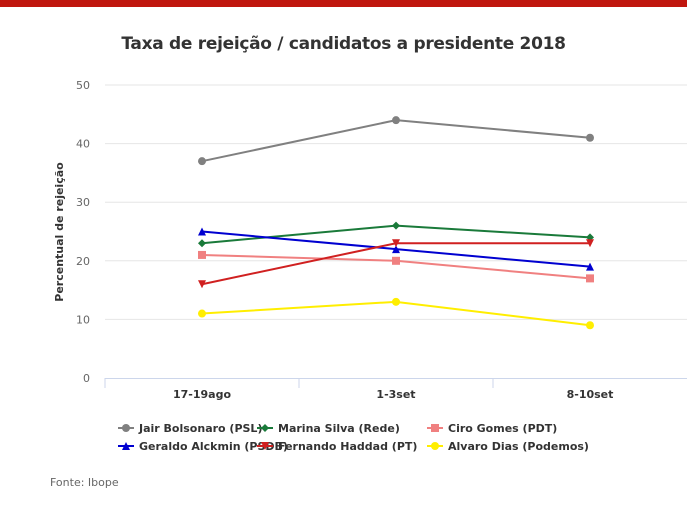 Image resolution: width=687 pixels, height=513 pixels. Describe the element at coordinates (83, 319) in the screenshot. I see `y-tick-label: 10` at that location.